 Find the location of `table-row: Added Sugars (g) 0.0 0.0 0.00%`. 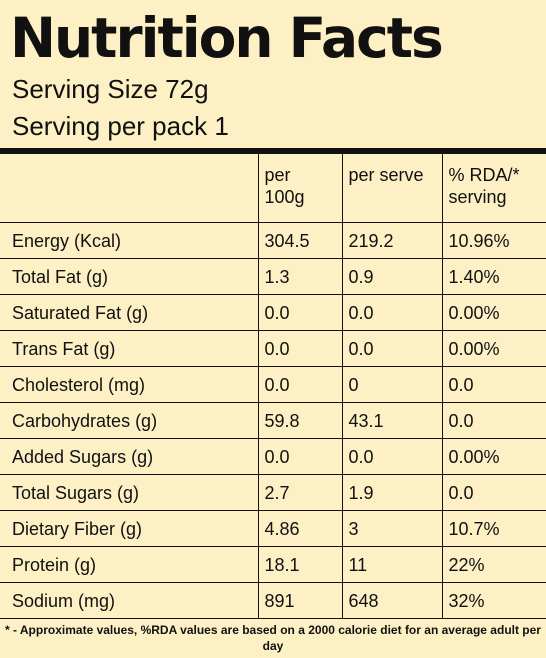

table-row: Added Sugars (g) 0.0 0.0 0.00% is located at coordinates (273, 456).